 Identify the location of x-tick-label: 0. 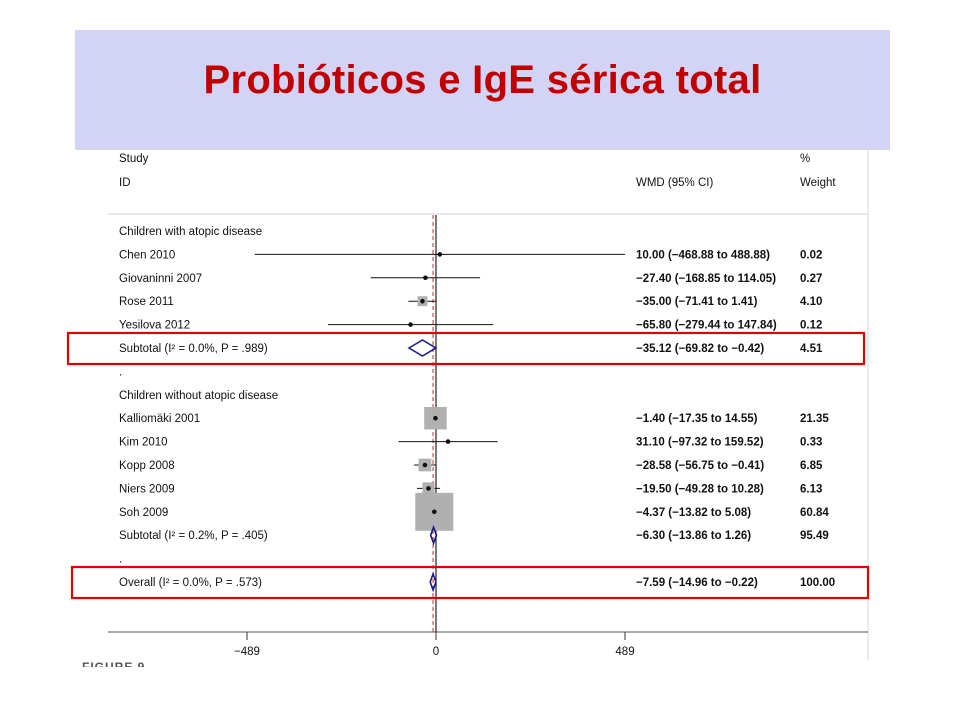
(436, 652).